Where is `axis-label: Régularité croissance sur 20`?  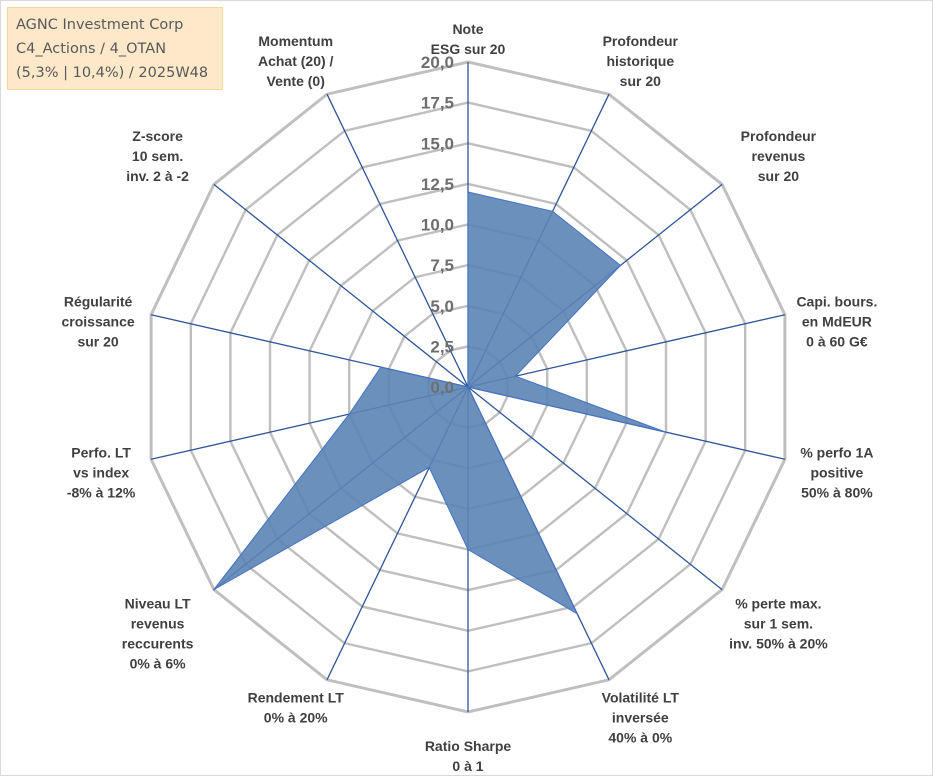 axis-label: Régularité croissance sur 20 is located at coordinates (98, 322).